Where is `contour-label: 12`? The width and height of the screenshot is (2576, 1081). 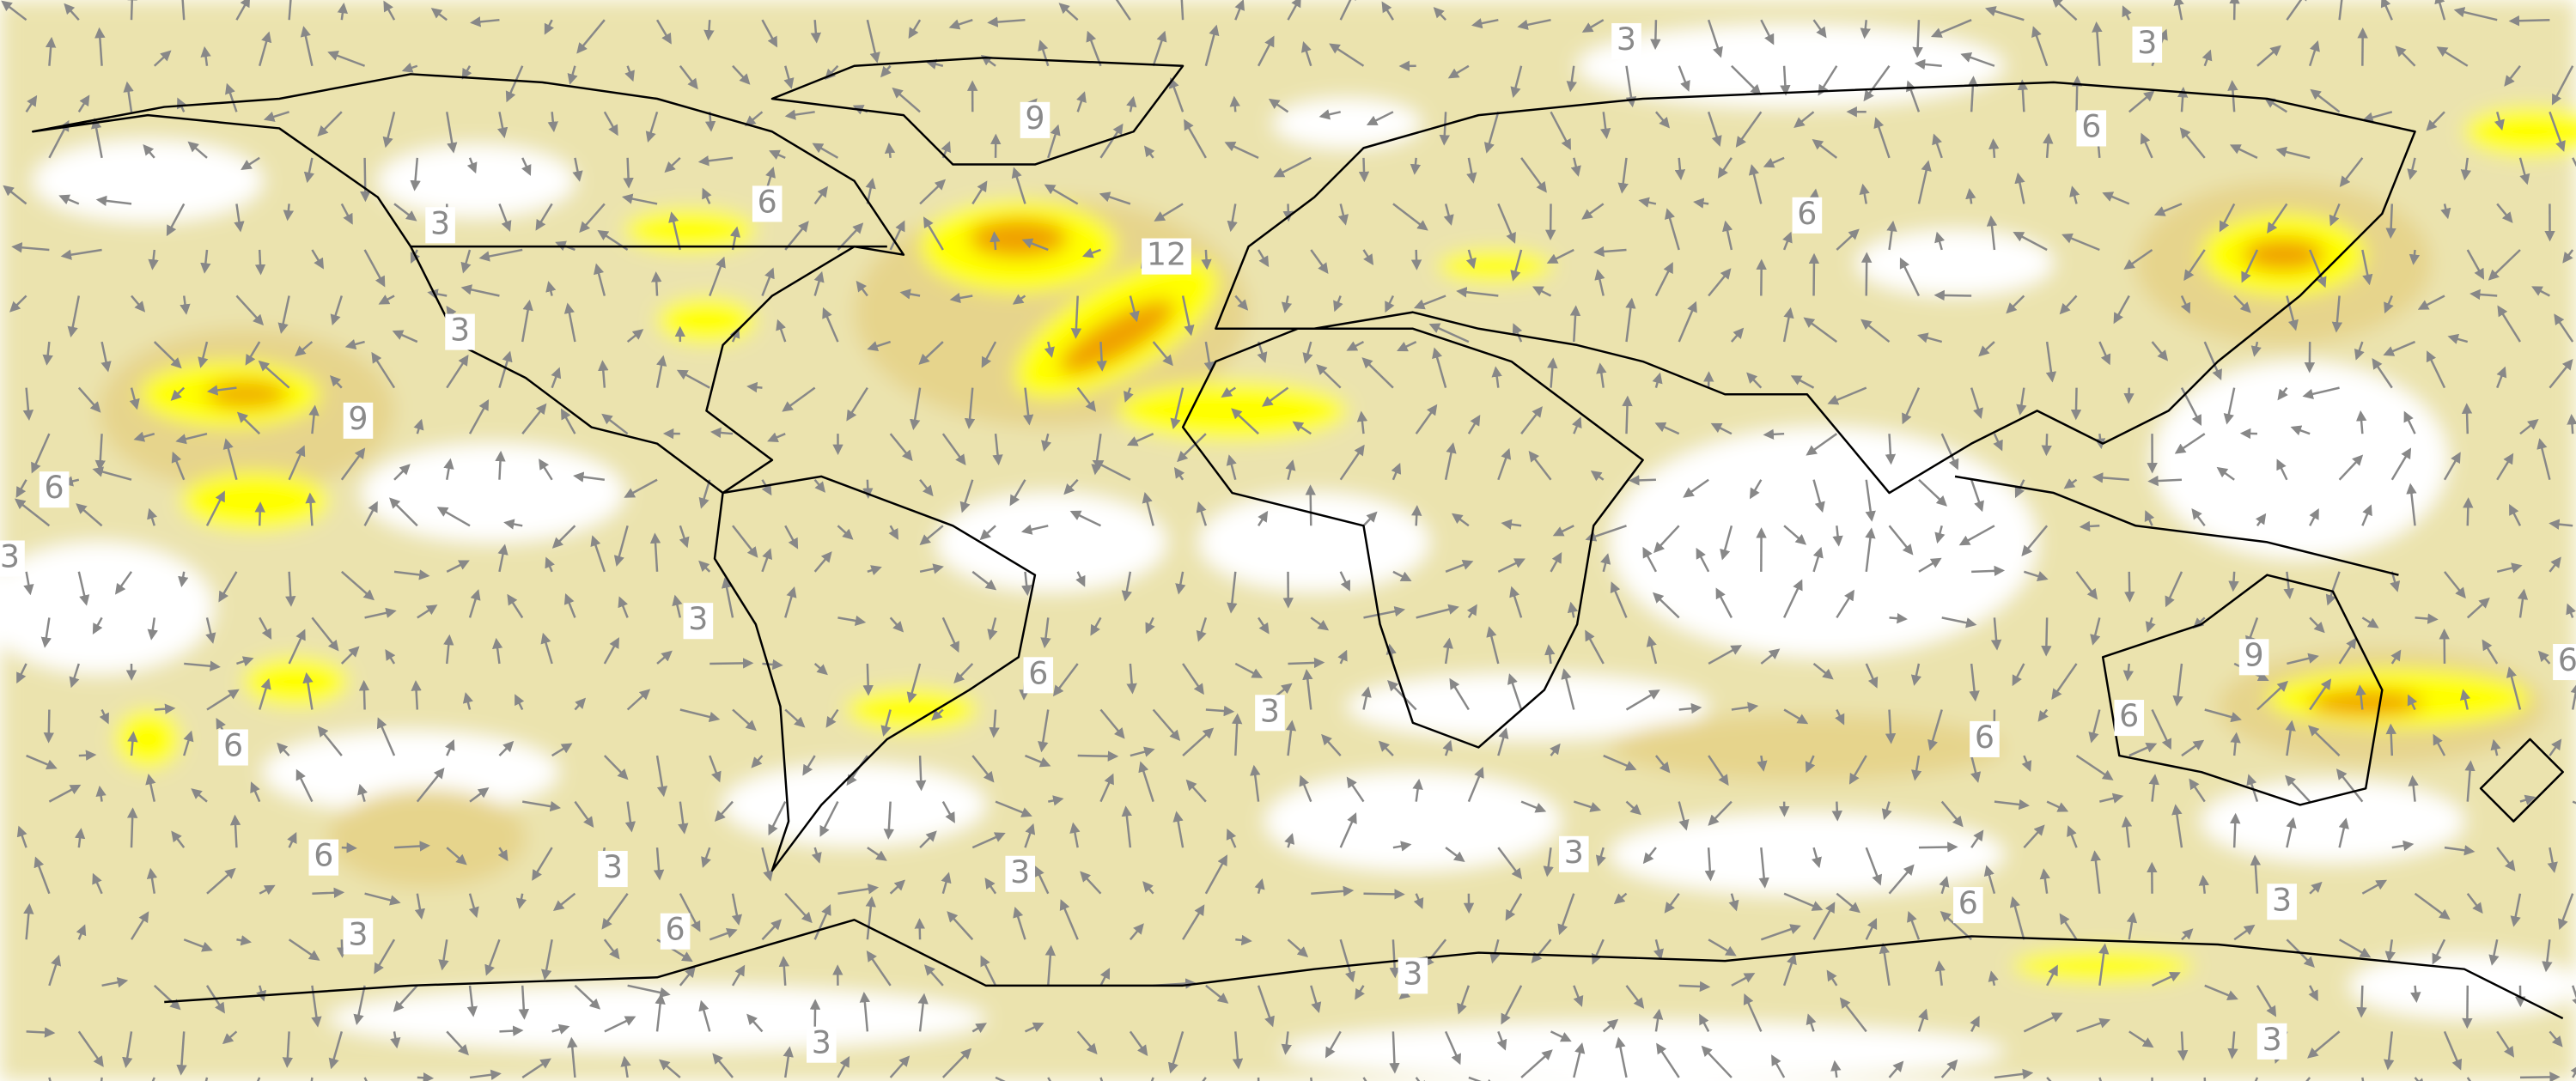 contour-label: 12 is located at coordinates (1166, 254).